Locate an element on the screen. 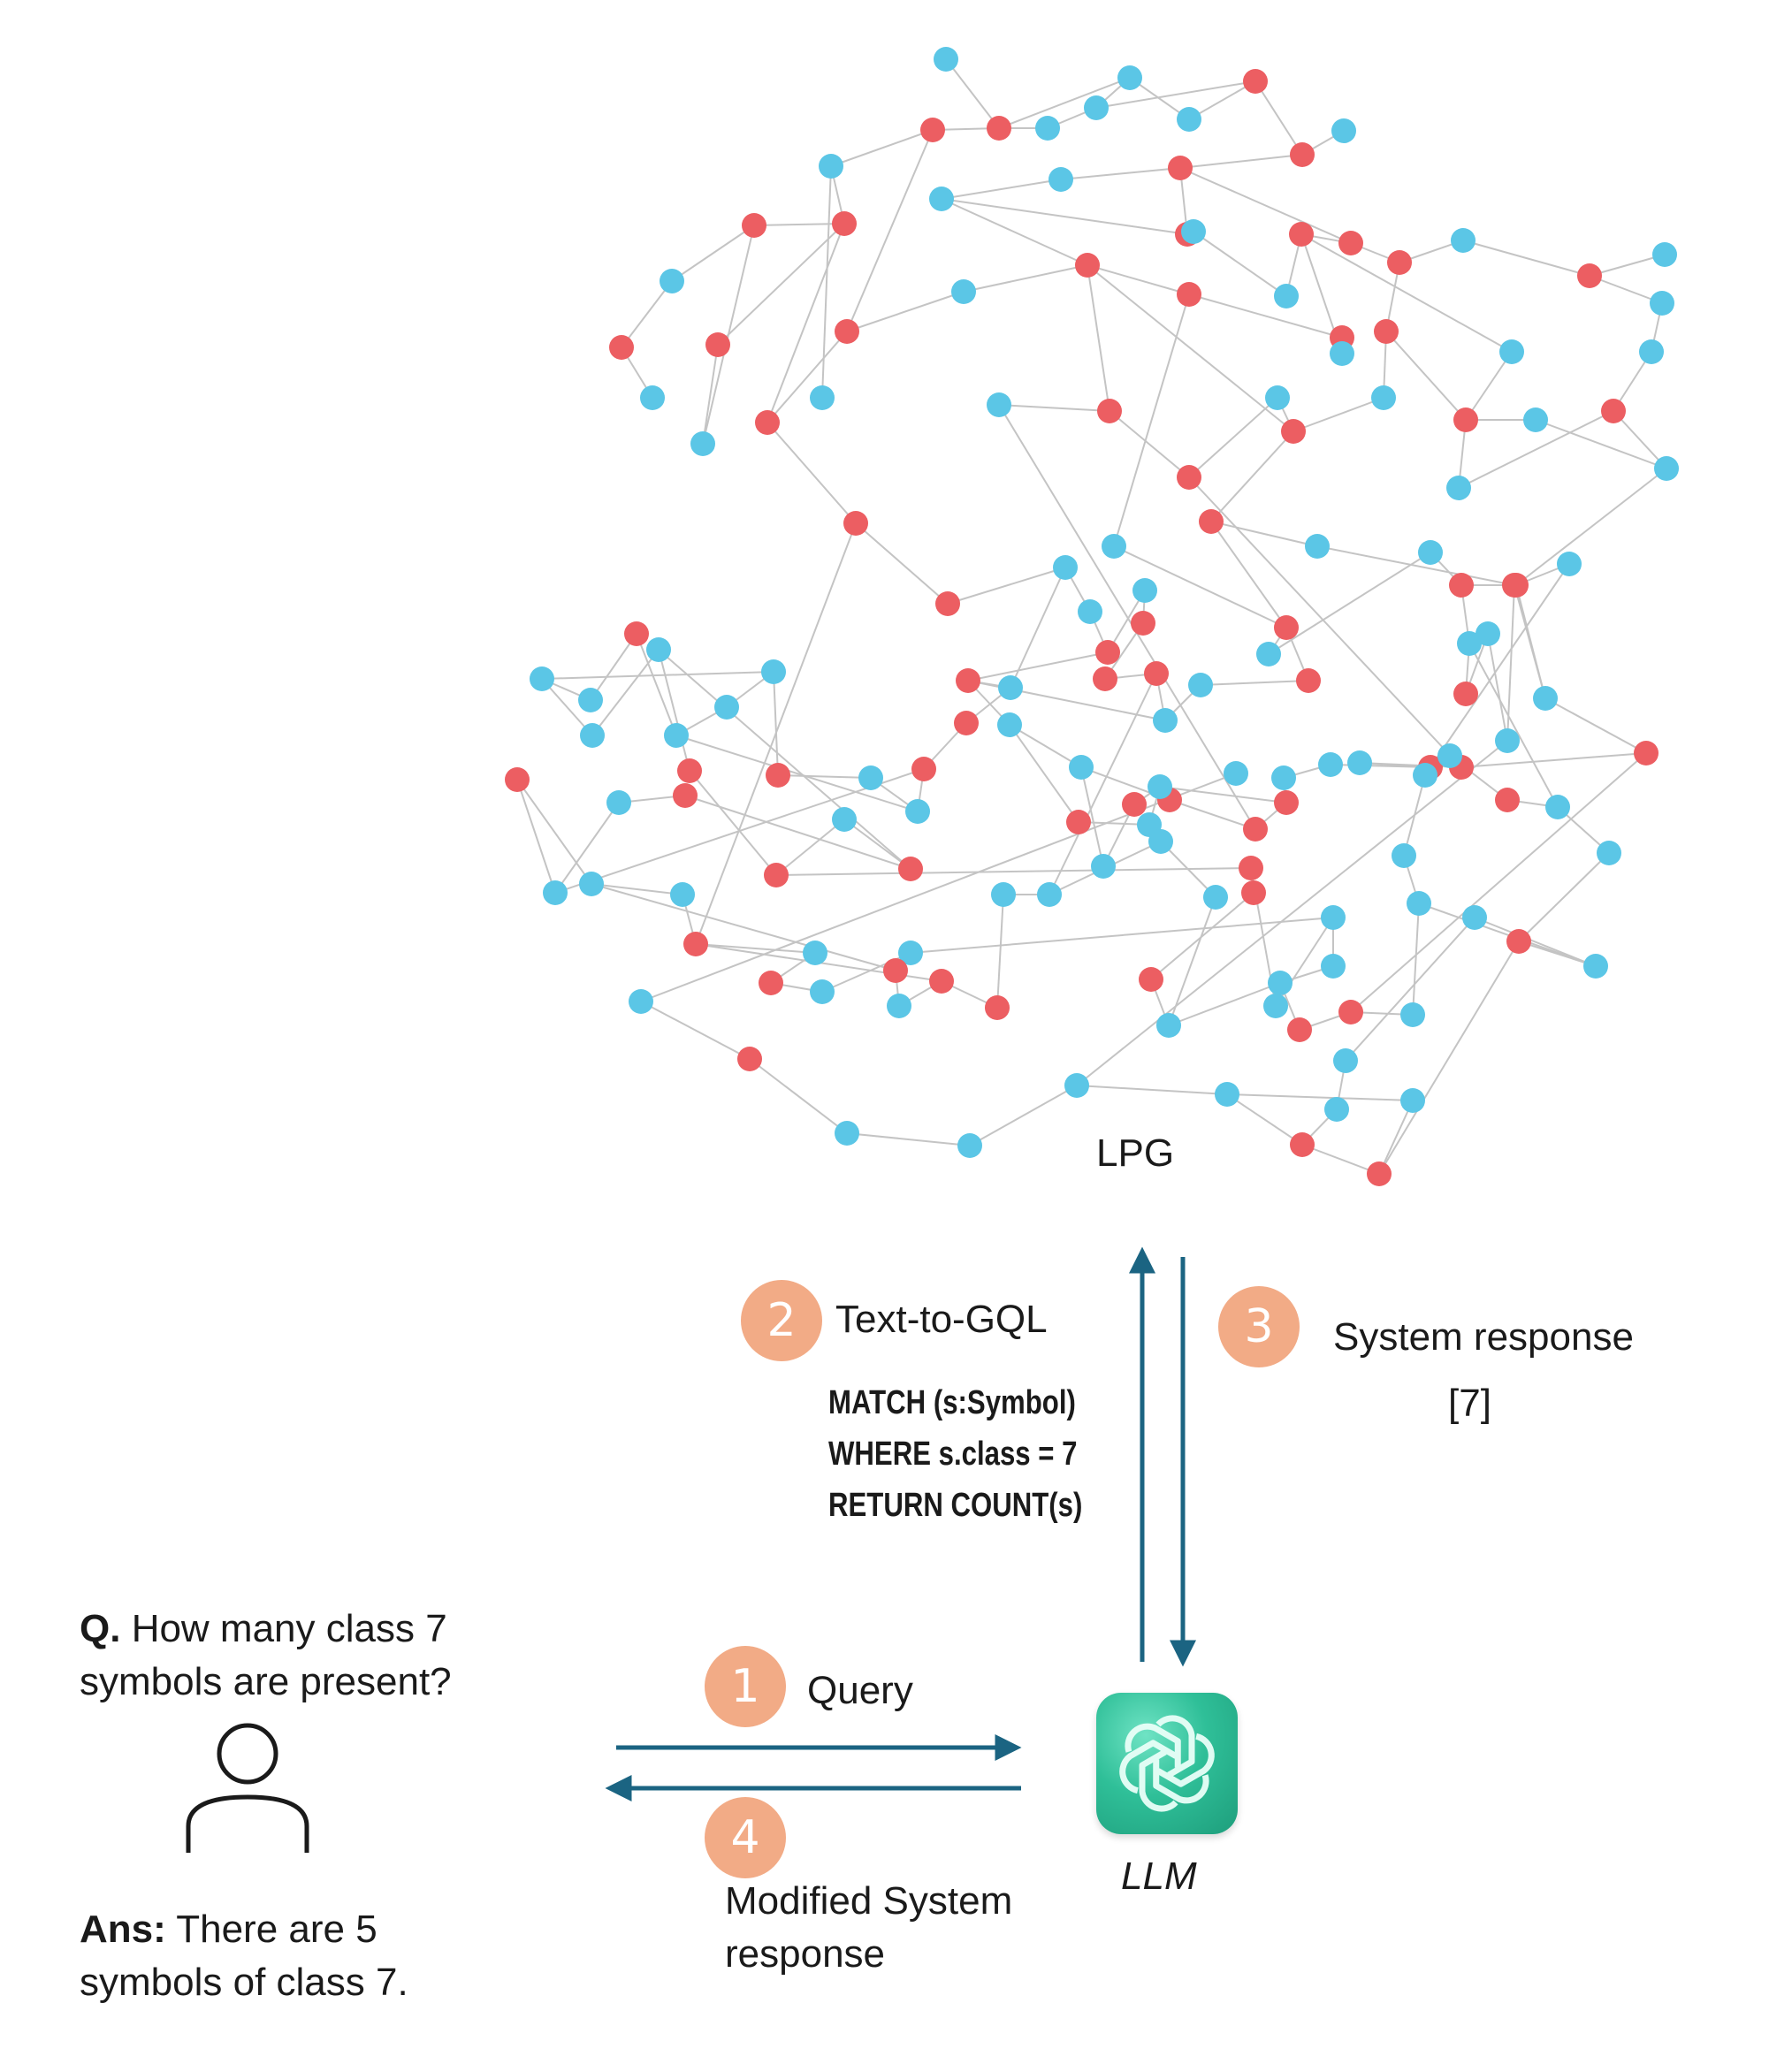 The image size is (1792, 2064). step-3-label: System response is located at coordinates (1483, 1337).